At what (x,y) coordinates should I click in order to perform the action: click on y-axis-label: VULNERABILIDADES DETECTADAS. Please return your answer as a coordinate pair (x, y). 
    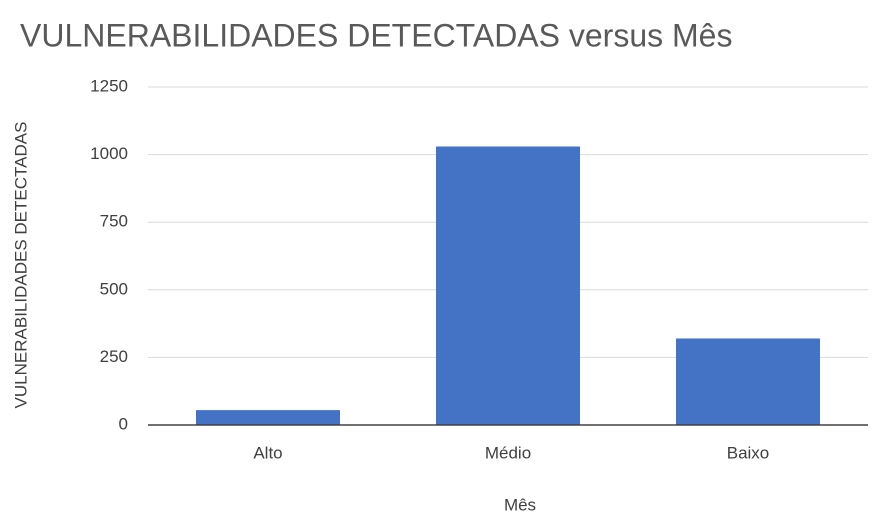
    Looking at the image, I should click on (20, 265).